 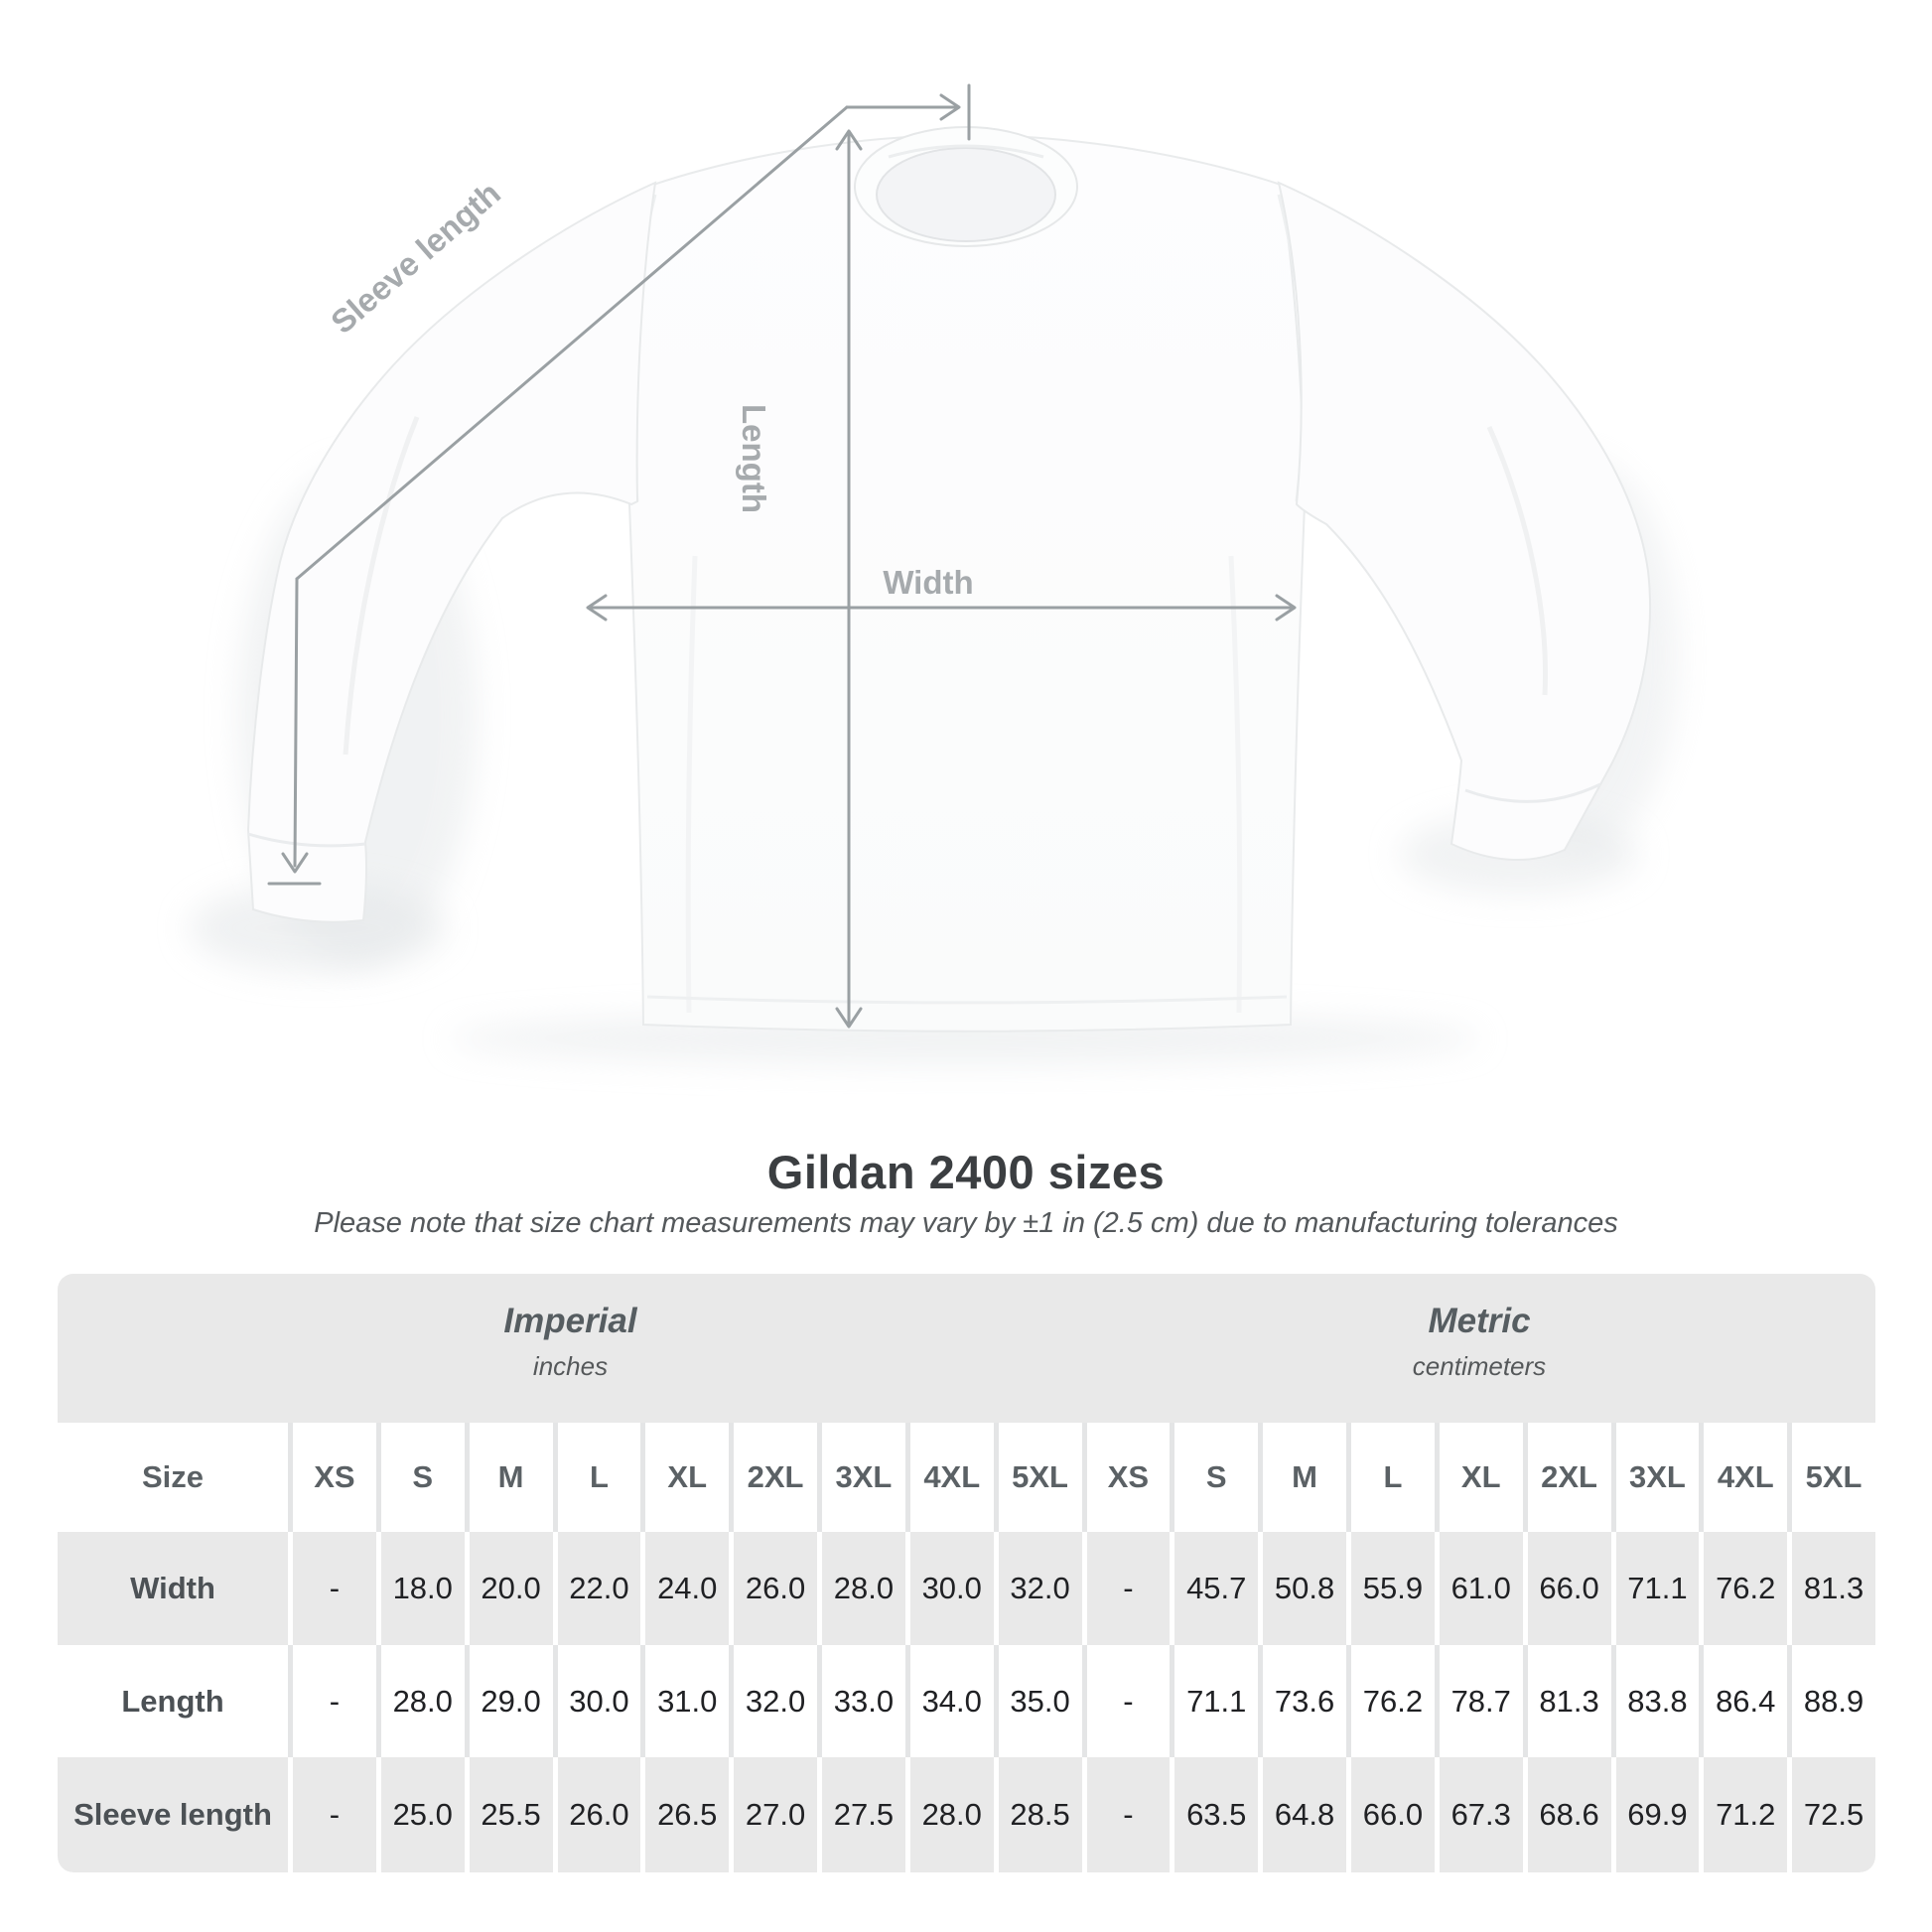 I want to click on imperial-unit-label: inches, so click(x=570, y=1366).